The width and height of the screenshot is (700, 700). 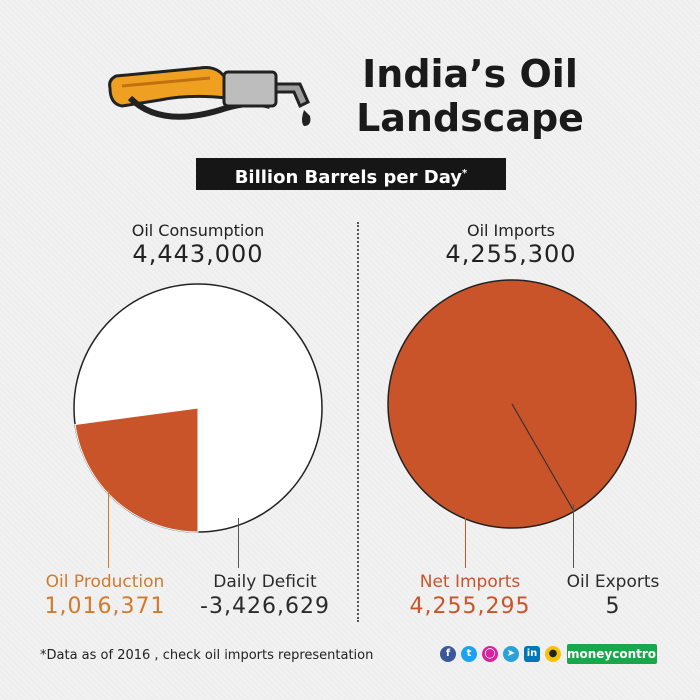 What do you see at coordinates (105, 606) in the screenshot?
I see `production-value: 1,016,371` at bounding box center [105, 606].